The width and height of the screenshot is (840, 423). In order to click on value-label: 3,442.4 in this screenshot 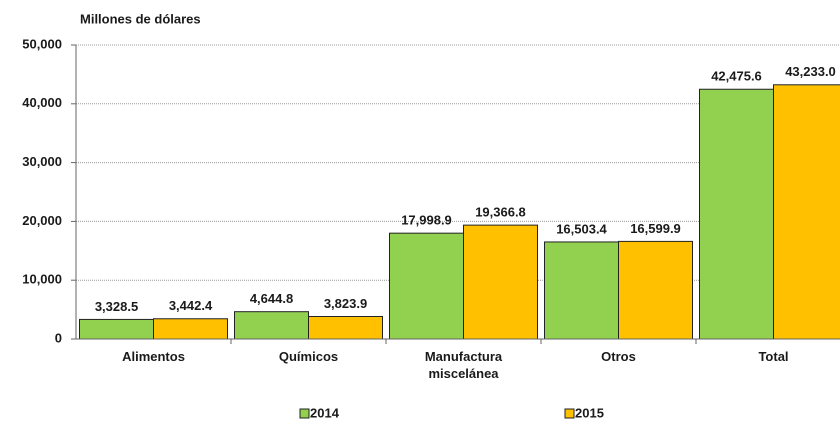, I will do `click(191, 305)`.